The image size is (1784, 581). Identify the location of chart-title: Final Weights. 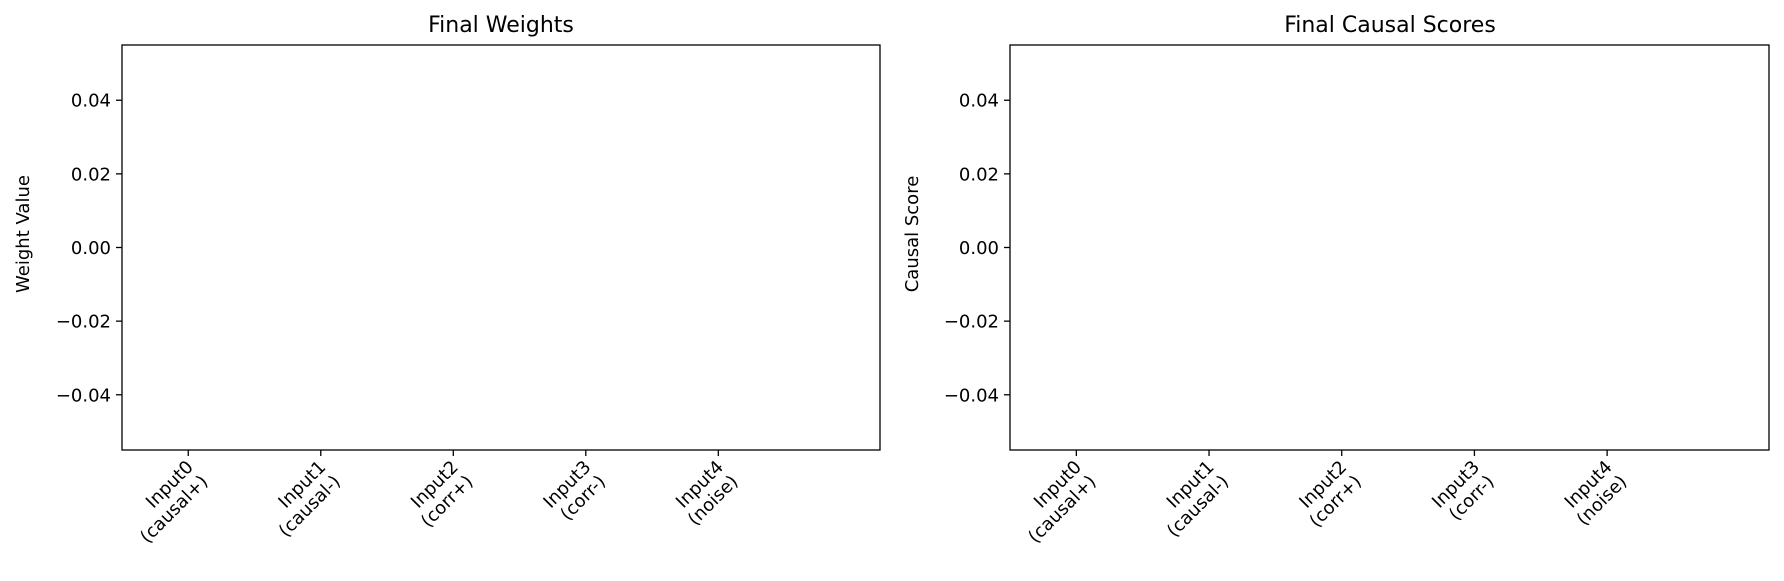
(501, 25).